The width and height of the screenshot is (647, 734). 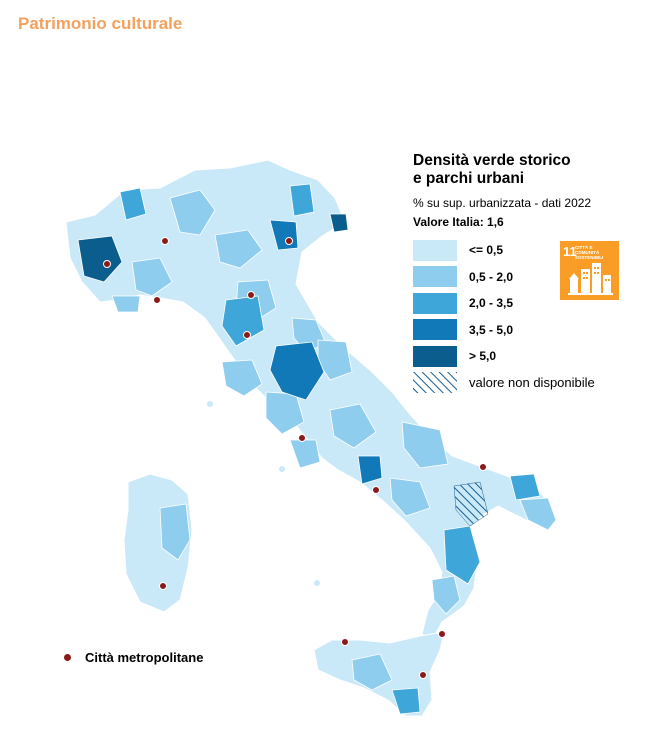 What do you see at coordinates (469, 178) in the screenshot?
I see `legend-title-line2: e parchi urbani` at bounding box center [469, 178].